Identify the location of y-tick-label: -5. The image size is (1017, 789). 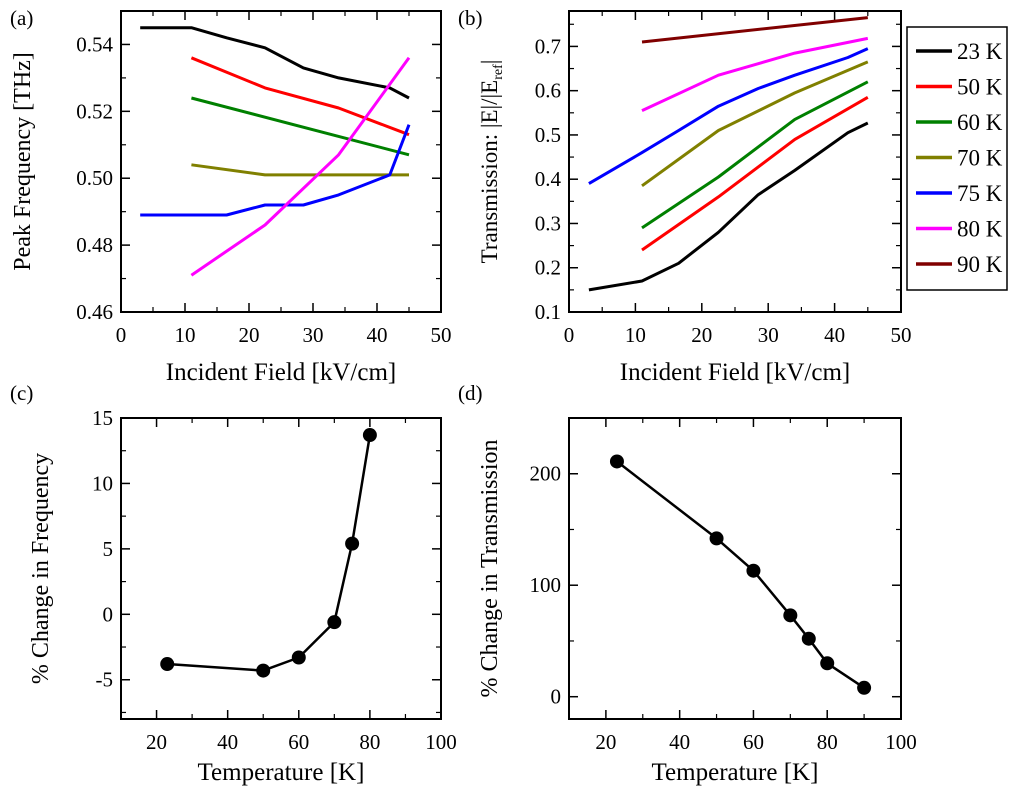
(105, 680).